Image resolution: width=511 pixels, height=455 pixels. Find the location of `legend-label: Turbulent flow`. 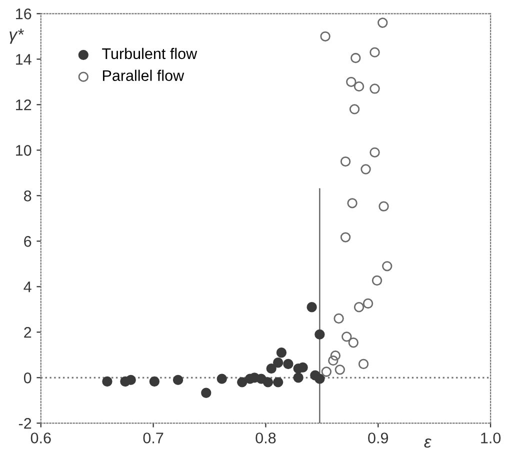

legend-label: Turbulent flow is located at coordinates (150, 54).